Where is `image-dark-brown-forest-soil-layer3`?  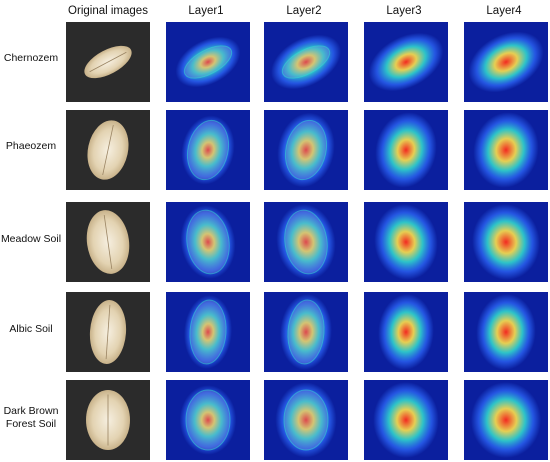
image-dark-brown-forest-soil-layer3 is located at coordinates (406, 420).